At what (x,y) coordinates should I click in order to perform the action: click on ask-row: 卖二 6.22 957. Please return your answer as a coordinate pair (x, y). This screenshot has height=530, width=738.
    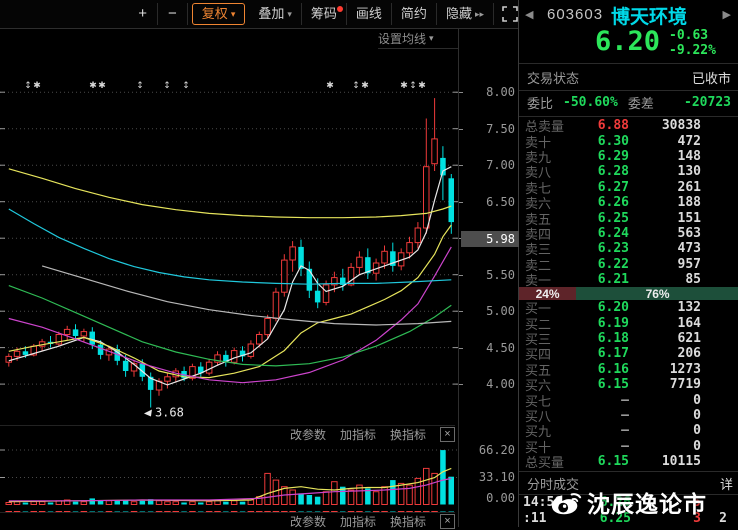
    Looking at the image, I should click on (628, 265).